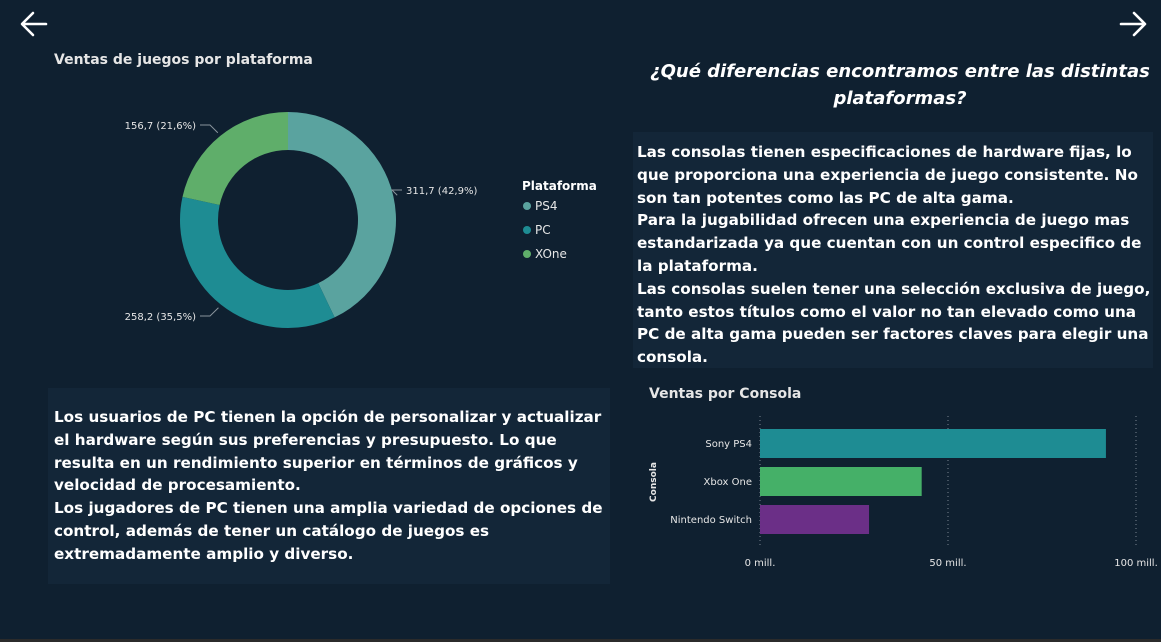 This screenshot has height=642, width=1161. I want to click on donut-data-label: 258,2 (35,5%), so click(160, 317).